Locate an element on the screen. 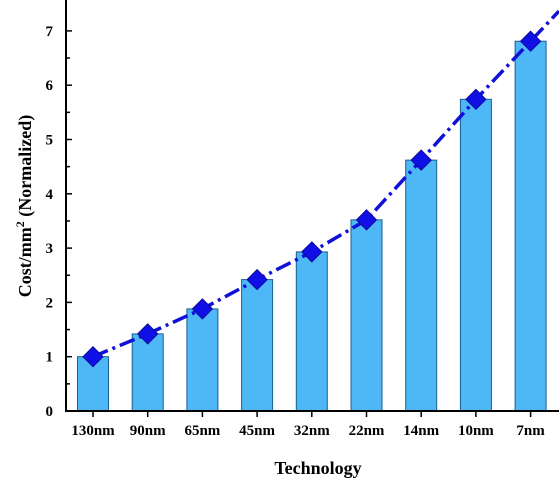 Image resolution: width=559 pixels, height=480 pixels. y-axis-title-sup: 2 is located at coordinates (20, 224).